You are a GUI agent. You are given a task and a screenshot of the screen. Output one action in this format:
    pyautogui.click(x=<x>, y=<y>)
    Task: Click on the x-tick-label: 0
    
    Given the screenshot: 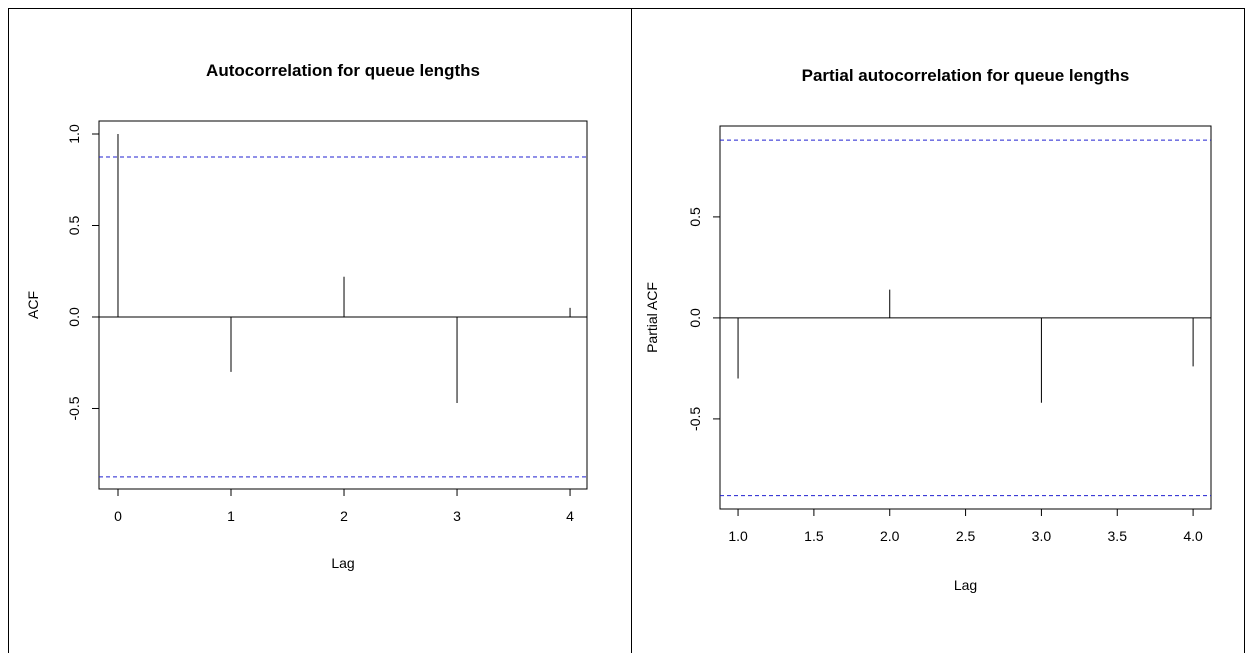 What is the action you would take?
    pyautogui.click(x=118, y=516)
    